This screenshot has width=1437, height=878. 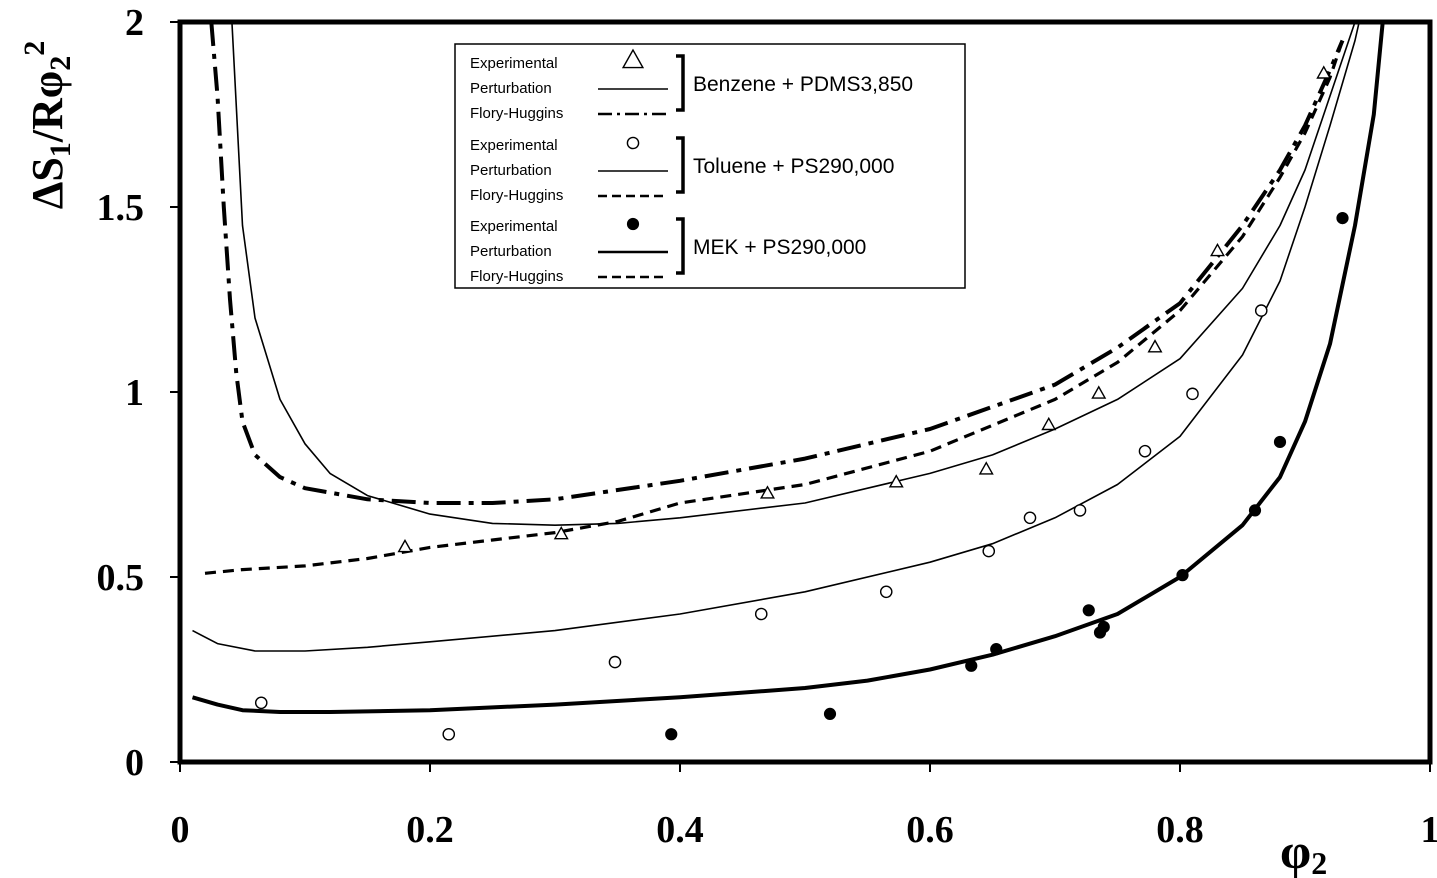 I want to click on y-tick-label: 2, so click(x=134, y=23).